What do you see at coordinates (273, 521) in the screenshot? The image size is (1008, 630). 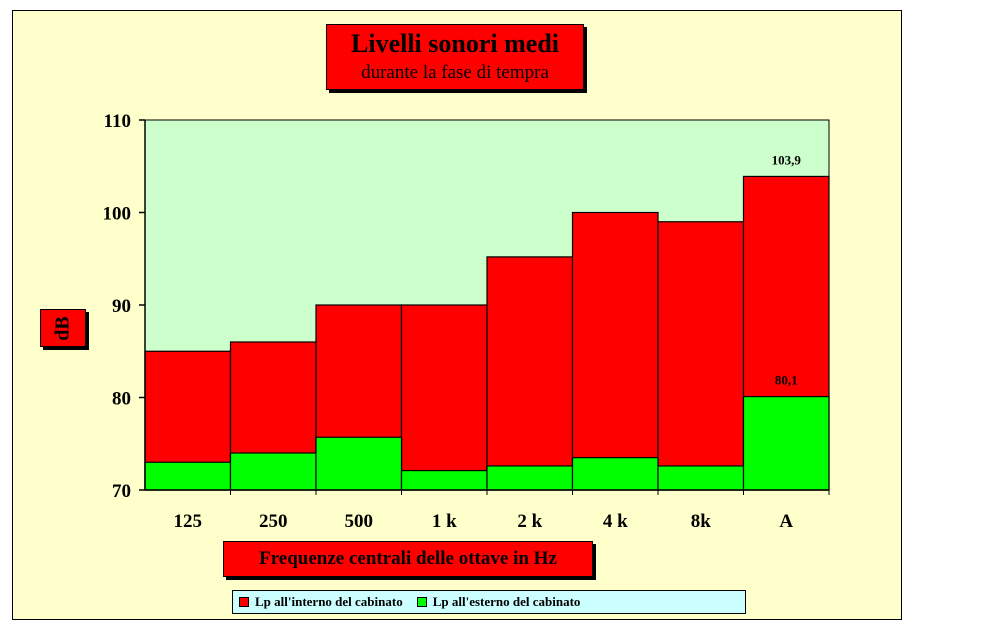 I see `x-tick-label-1: 250` at bounding box center [273, 521].